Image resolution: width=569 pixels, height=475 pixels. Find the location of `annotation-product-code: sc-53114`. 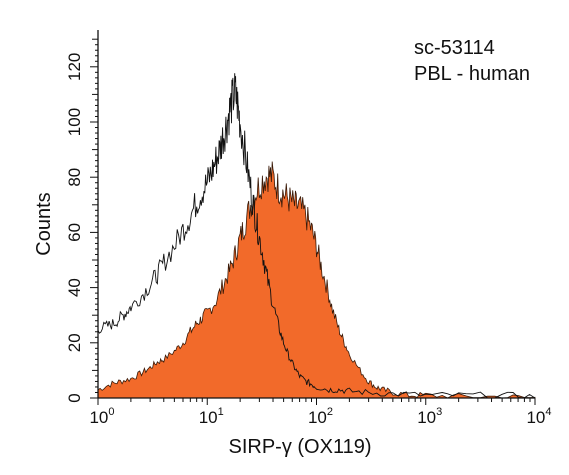

annotation-product-code: sc-53114 is located at coordinates (454, 48).